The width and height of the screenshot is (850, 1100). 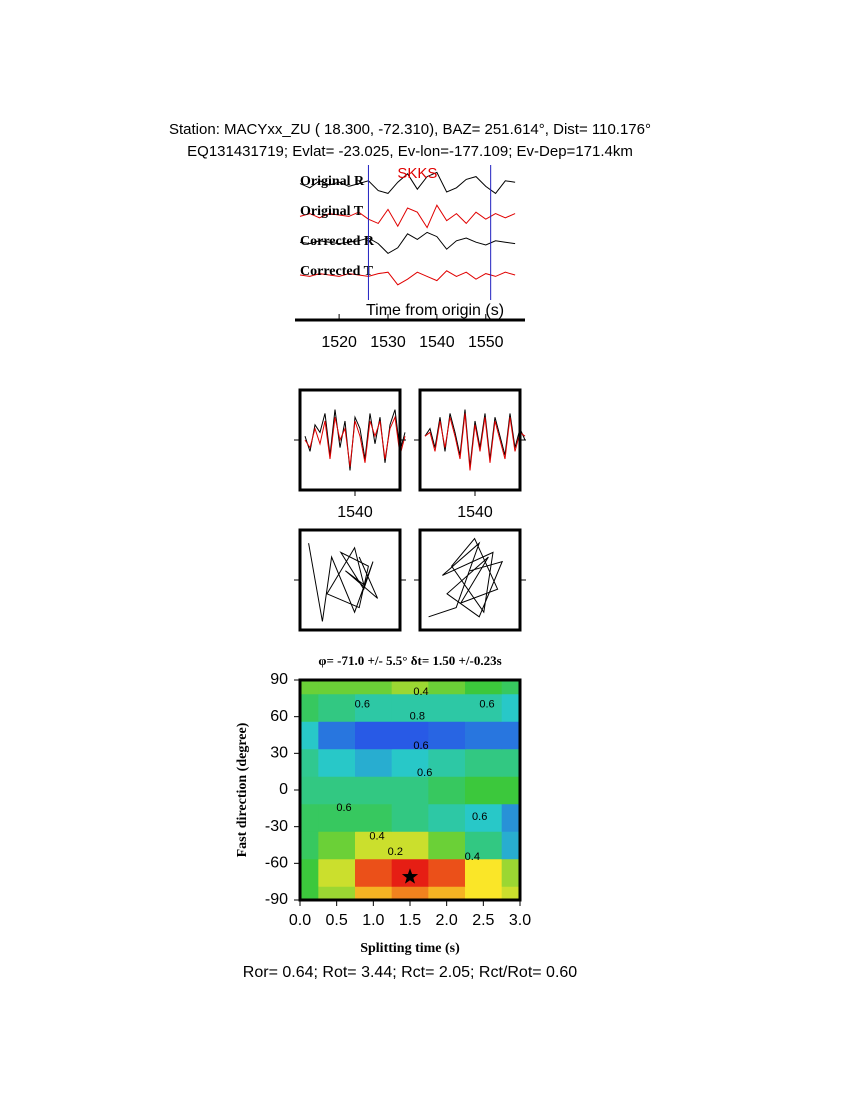 I want to click on trace-label: Original R, so click(x=332, y=181).